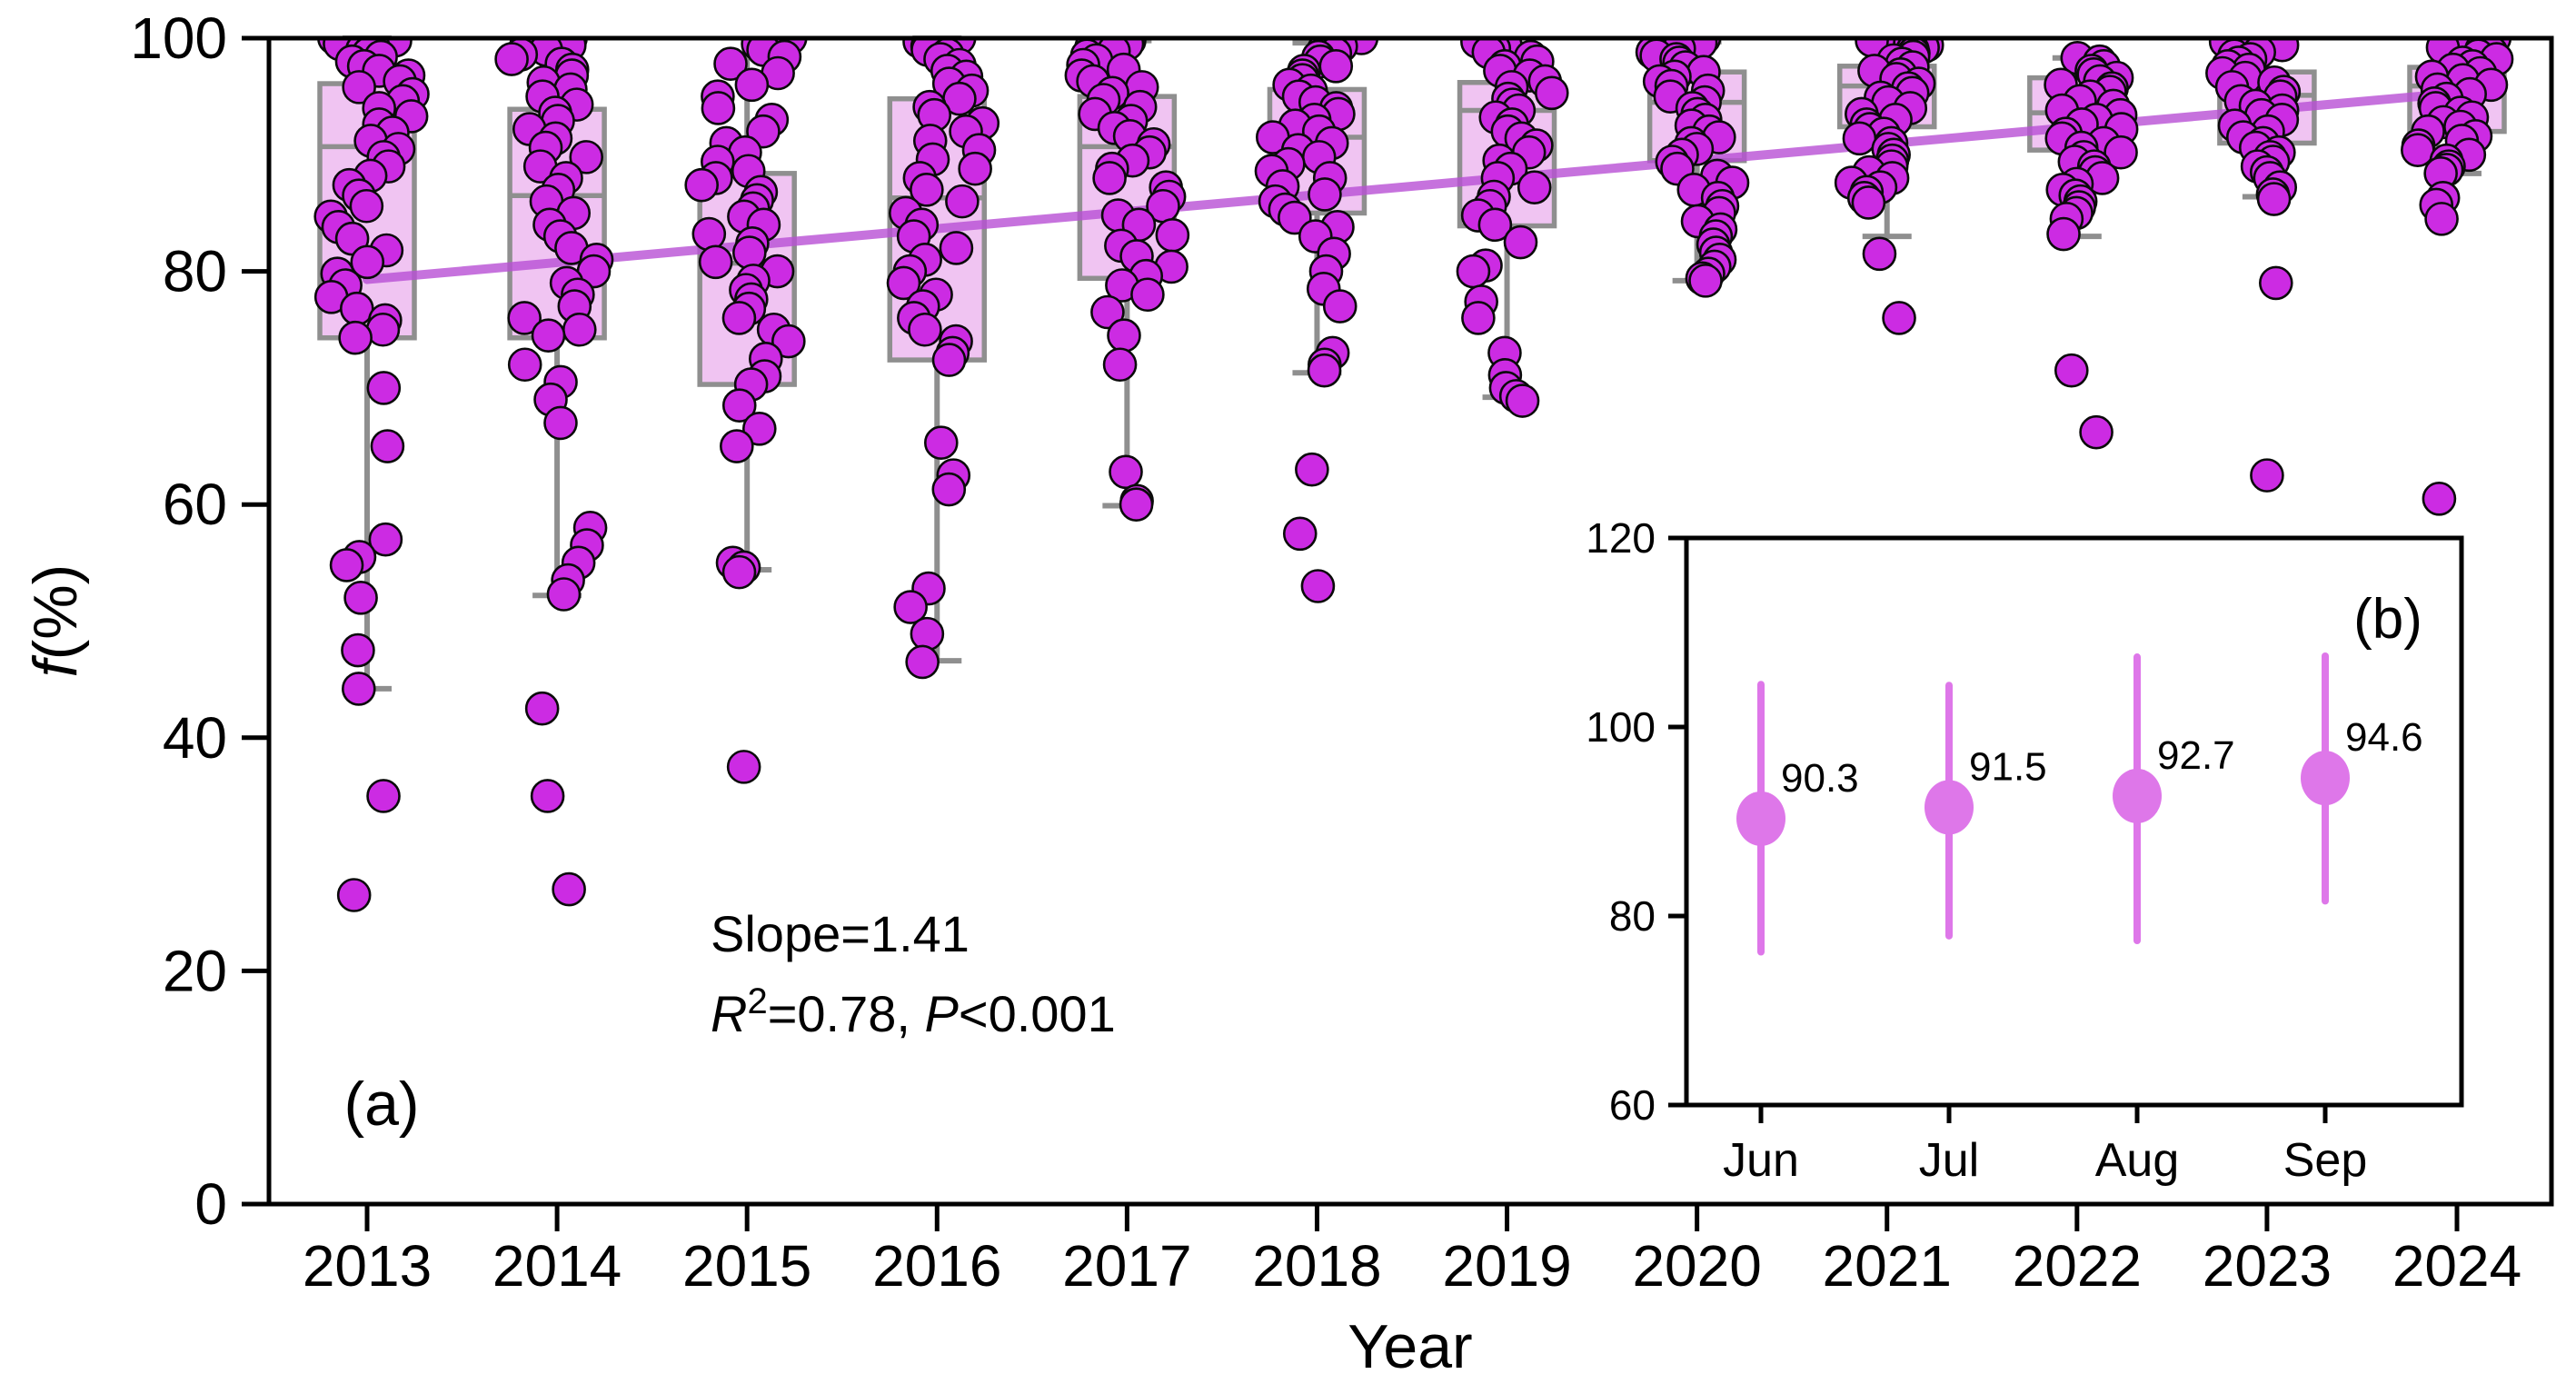 This screenshot has width=2576, height=1394. Describe the element at coordinates (1410, 1346) in the screenshot. I see `x-axis-label: Year` at that location.